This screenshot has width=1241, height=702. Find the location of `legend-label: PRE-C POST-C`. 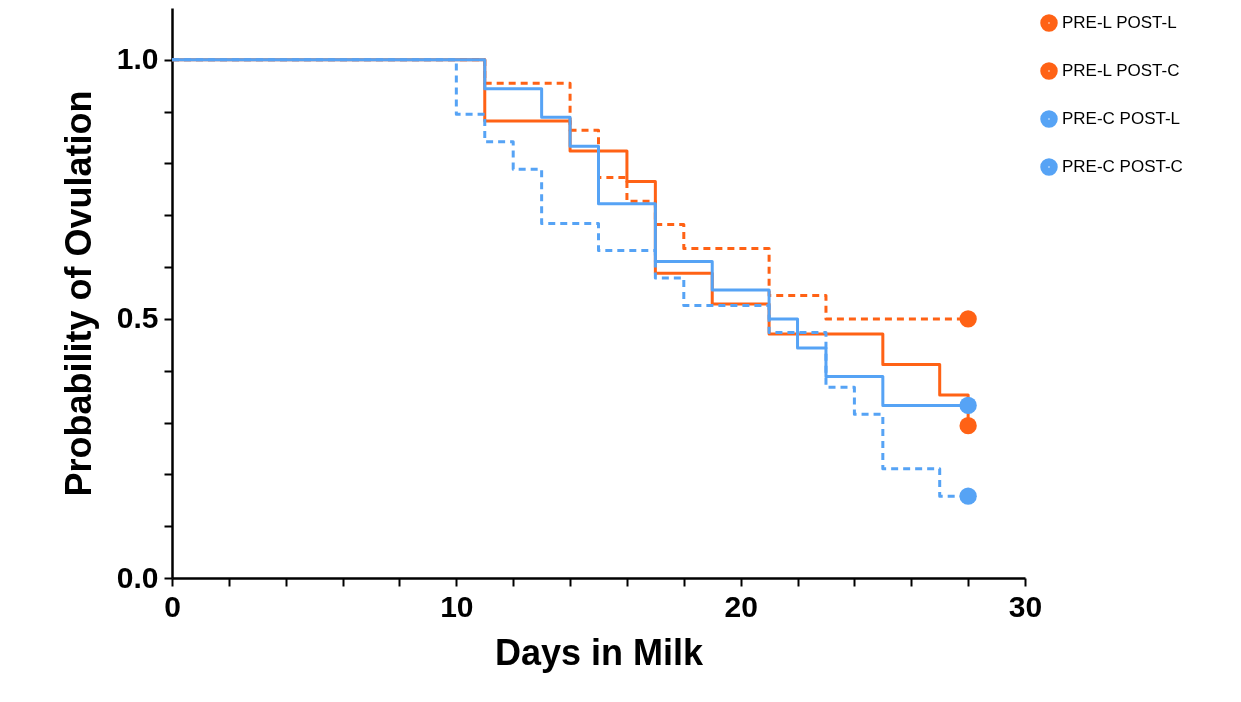

legend-label: PRE-C POST-C is located at coordinates (1122, 166).